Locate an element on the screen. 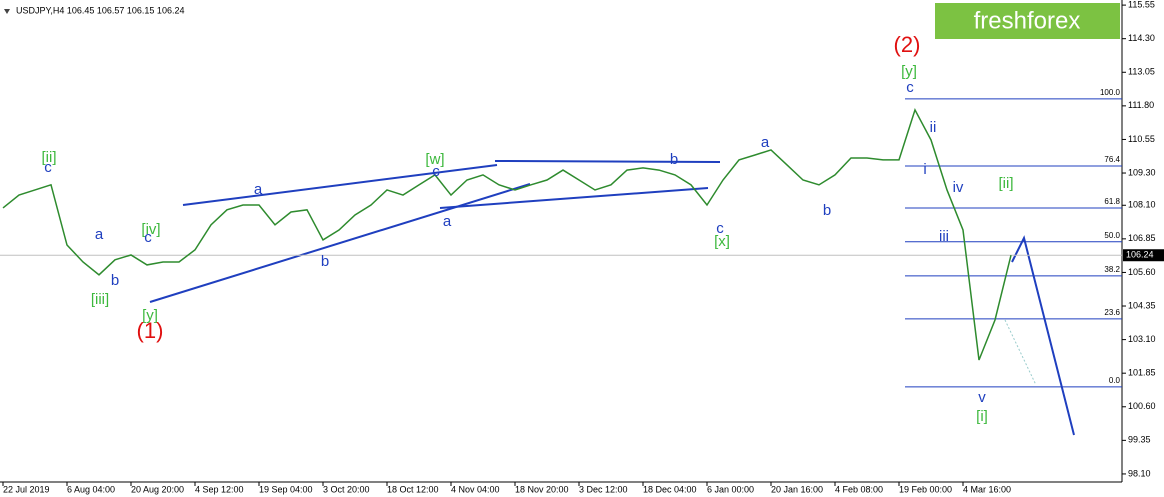 The height and width of the screenshot is (497, 1164). fib-label: 61.8 is located at coordinates (1112, 201).